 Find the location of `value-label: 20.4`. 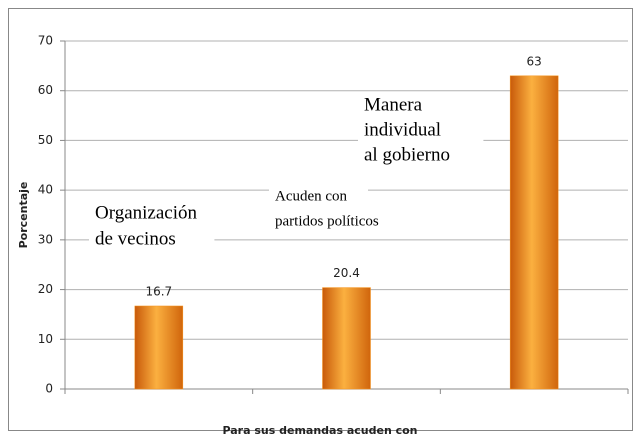

value-label: 20.4 is located at coordinates (346, 273).